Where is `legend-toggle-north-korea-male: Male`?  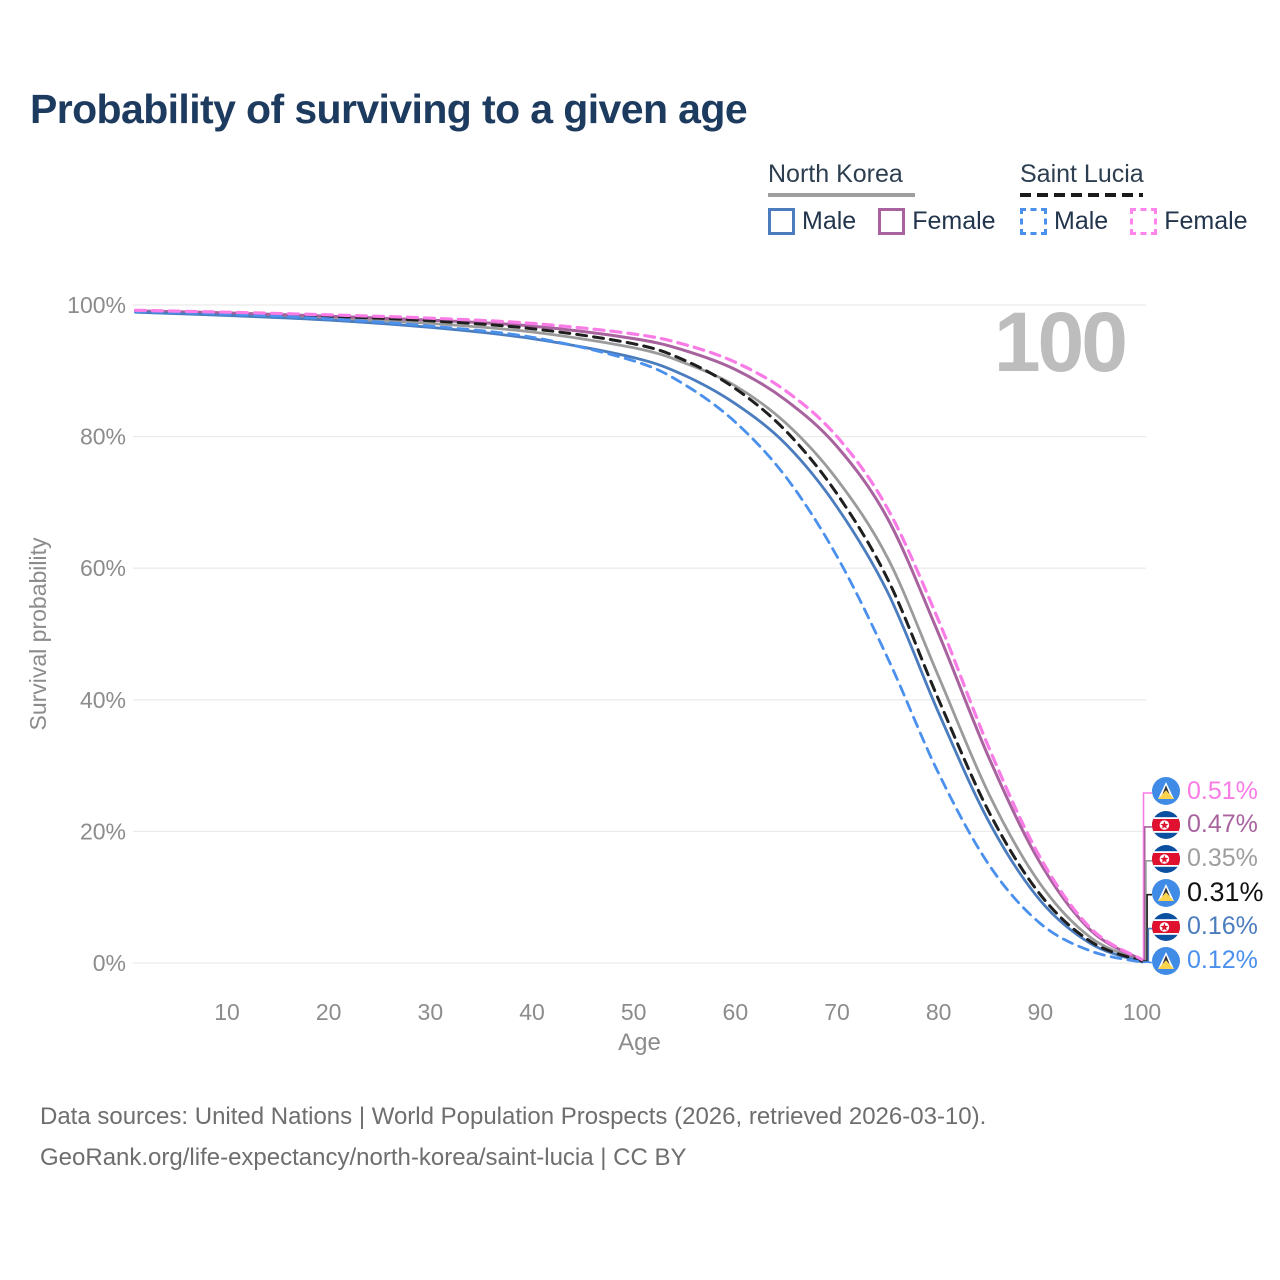 legend-toggle-north-korea-male: Male is located at coordinates (812, 221).